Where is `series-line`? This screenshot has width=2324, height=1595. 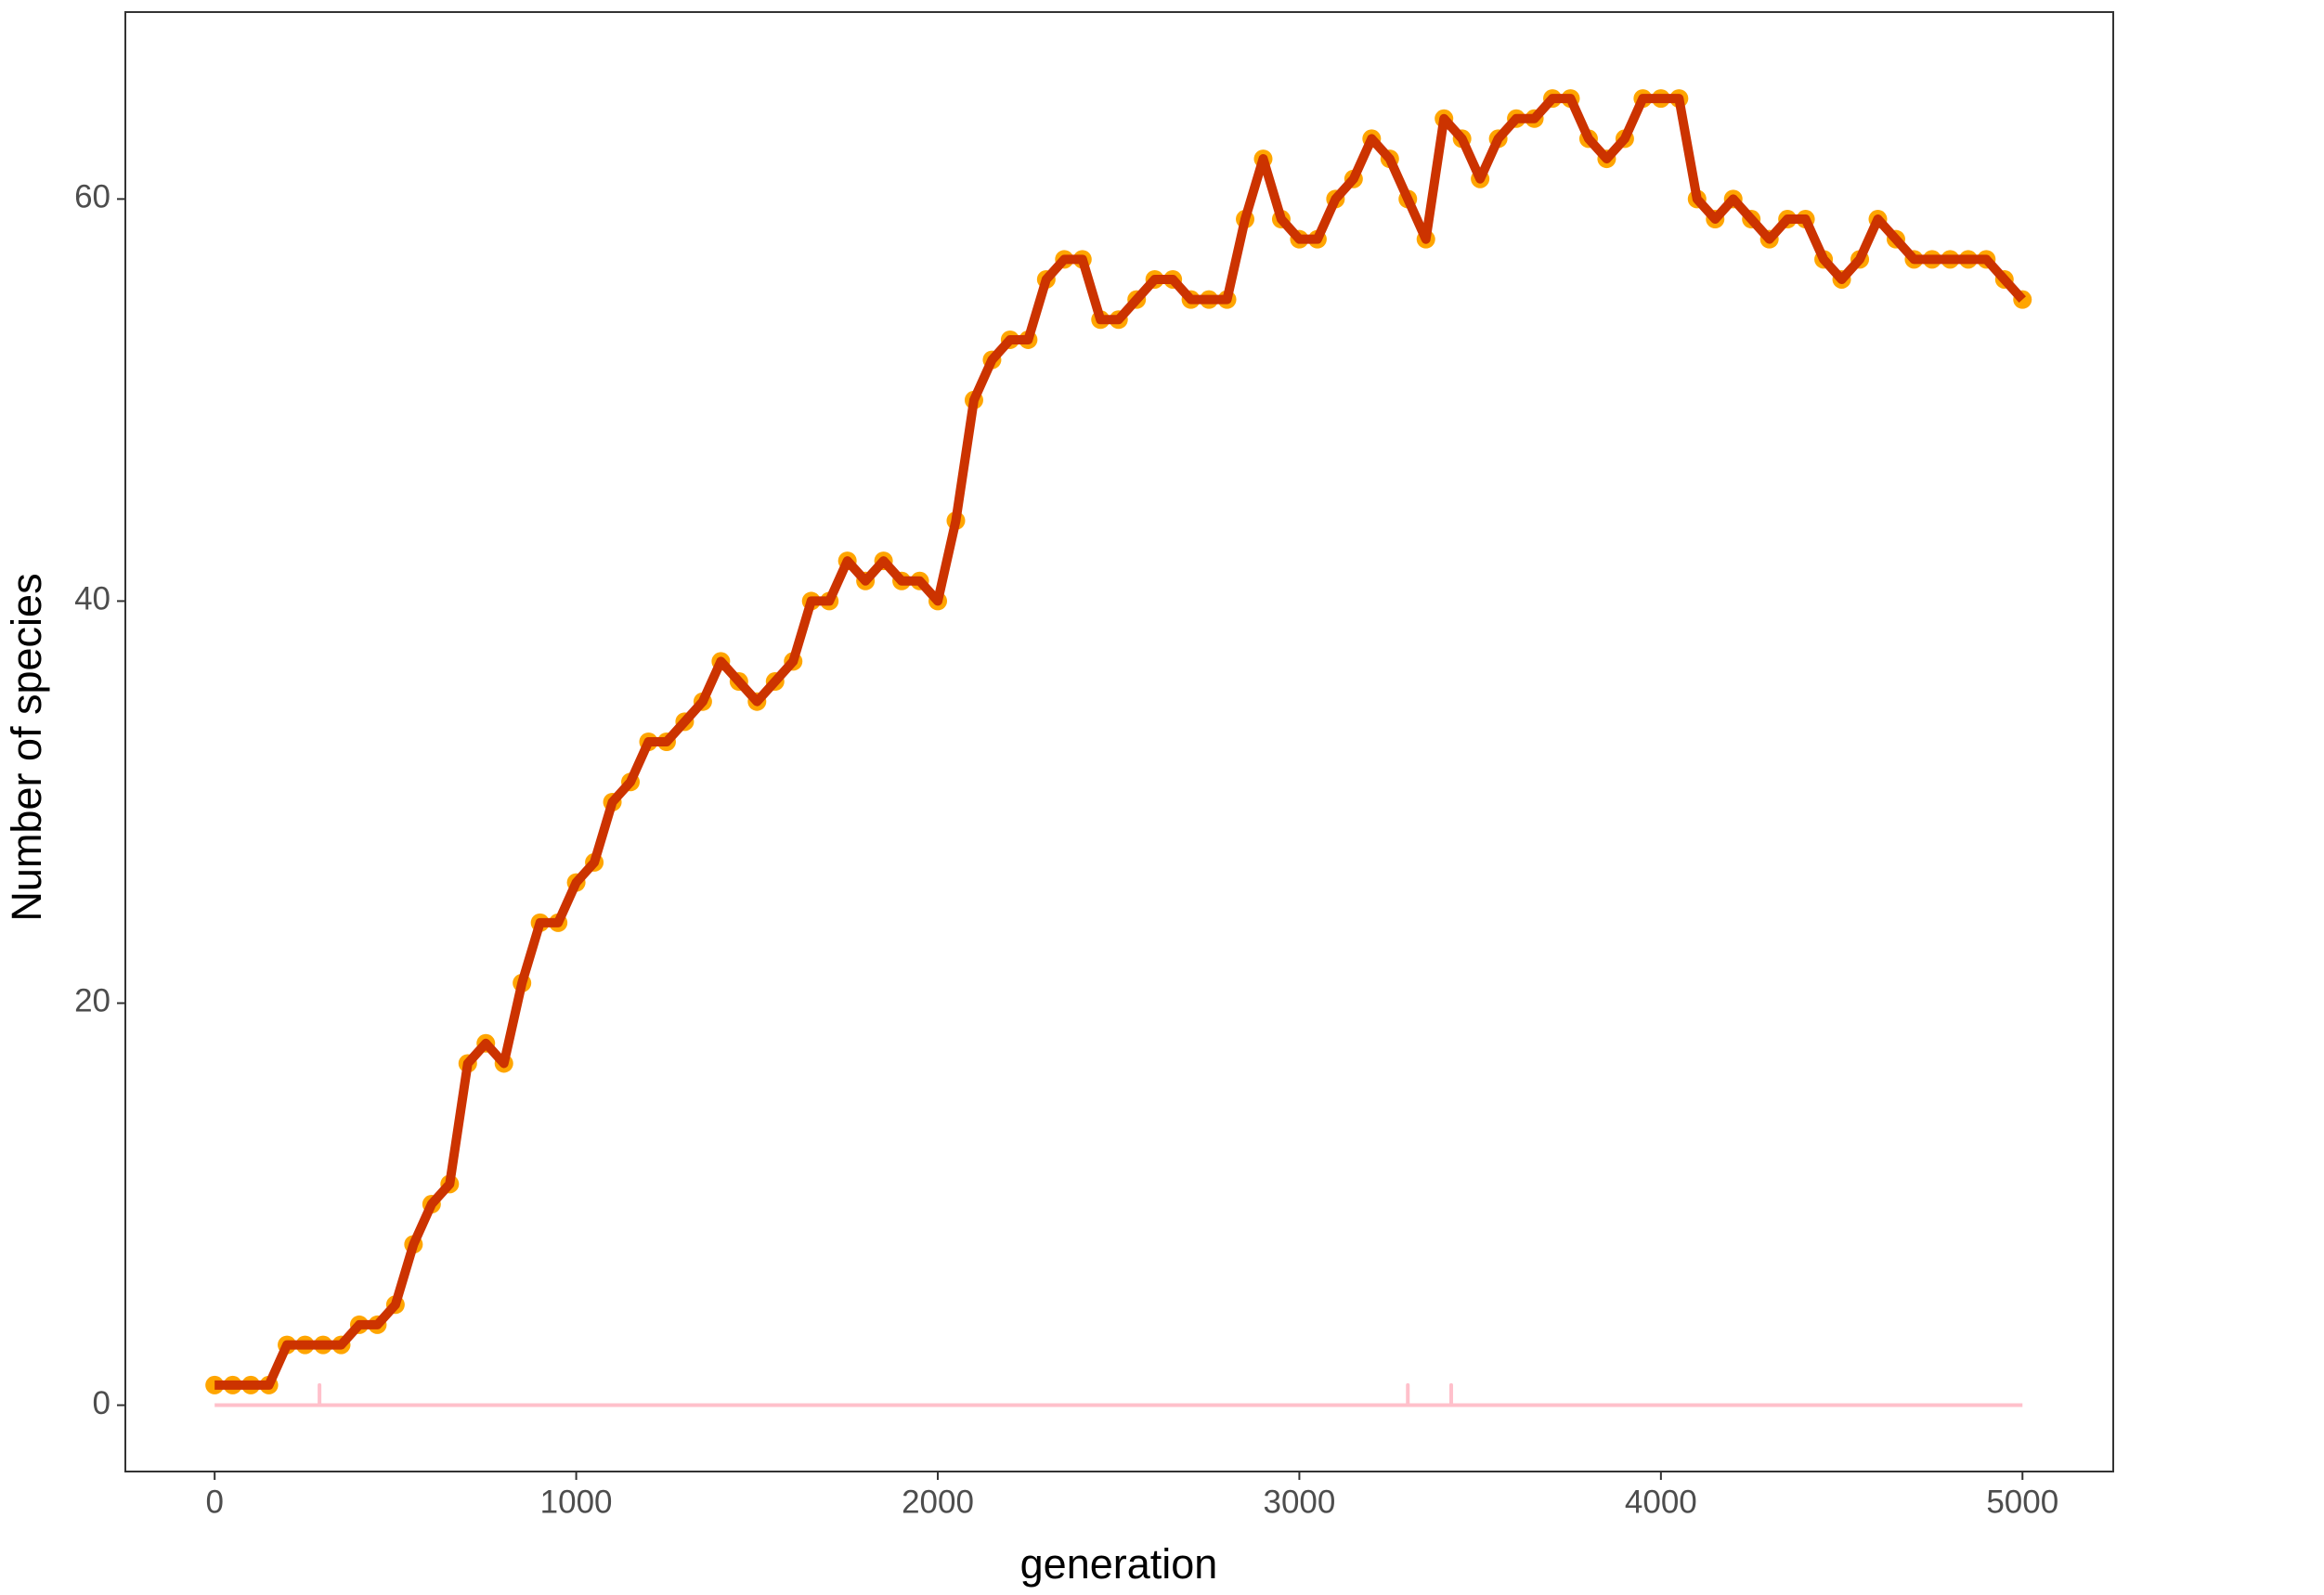
series-line is located at coordinates (1118, 1394).